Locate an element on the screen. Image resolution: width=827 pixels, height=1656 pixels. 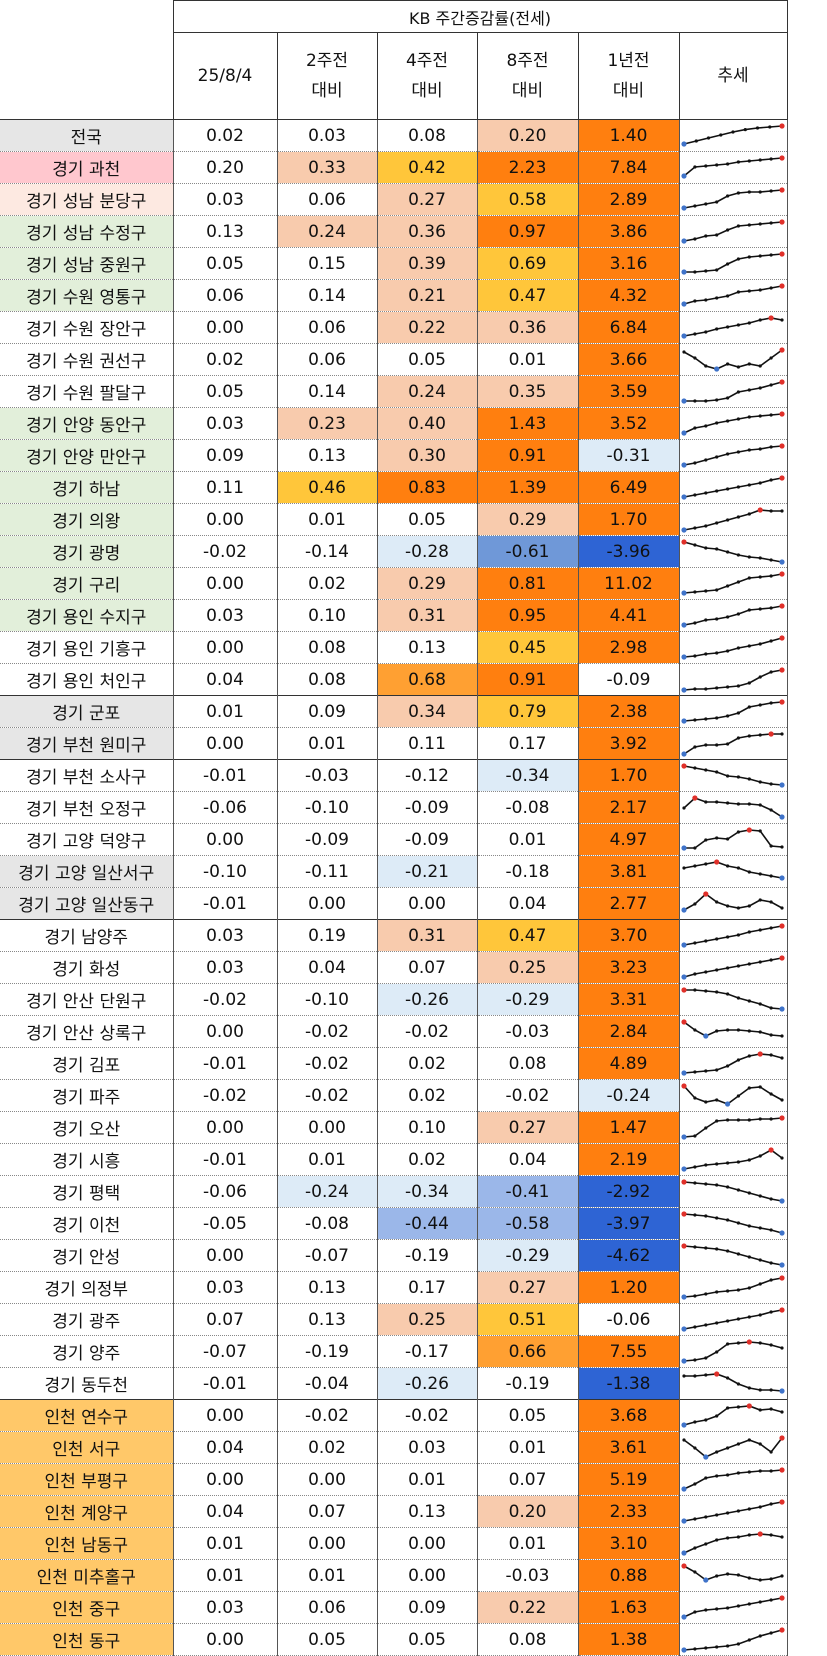
region-name: 경기 수원 권선구 is located at coordinates (87, 359).